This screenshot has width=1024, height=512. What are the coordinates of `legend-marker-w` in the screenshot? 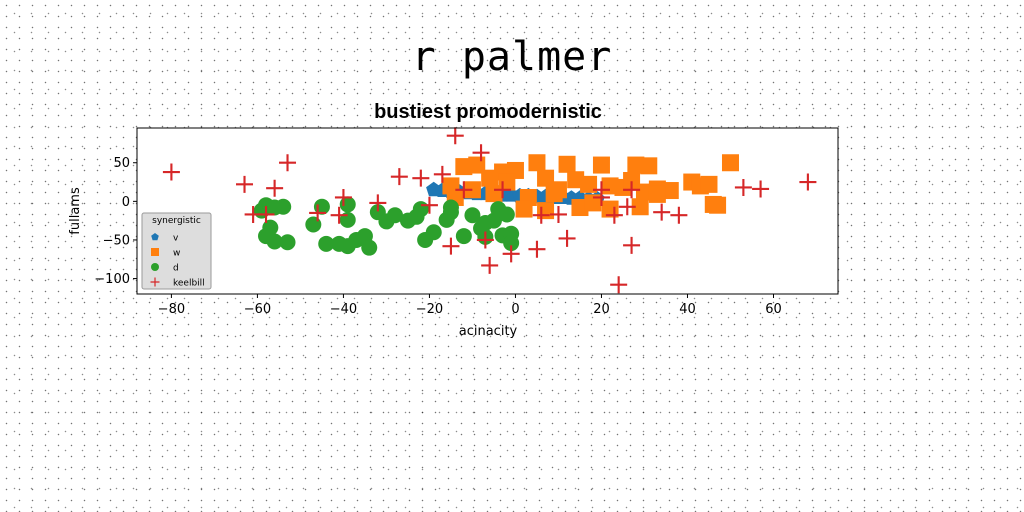 It's located at (155, 252).